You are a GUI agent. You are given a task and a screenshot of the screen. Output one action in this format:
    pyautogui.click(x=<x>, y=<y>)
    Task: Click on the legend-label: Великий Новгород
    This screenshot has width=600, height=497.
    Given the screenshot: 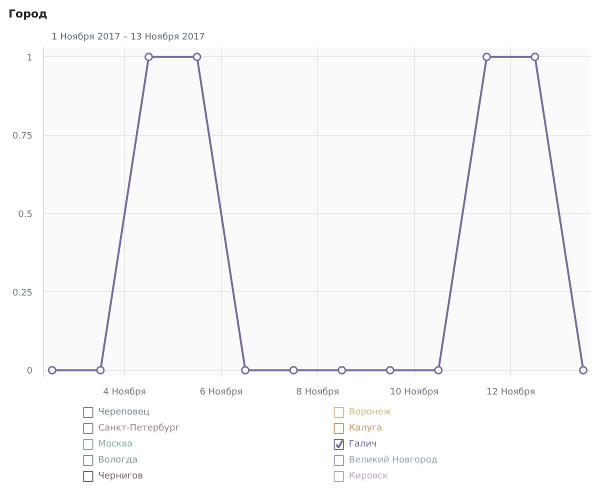 What is the action you would take?
    pyautogui.click(x=393, y=461)
    